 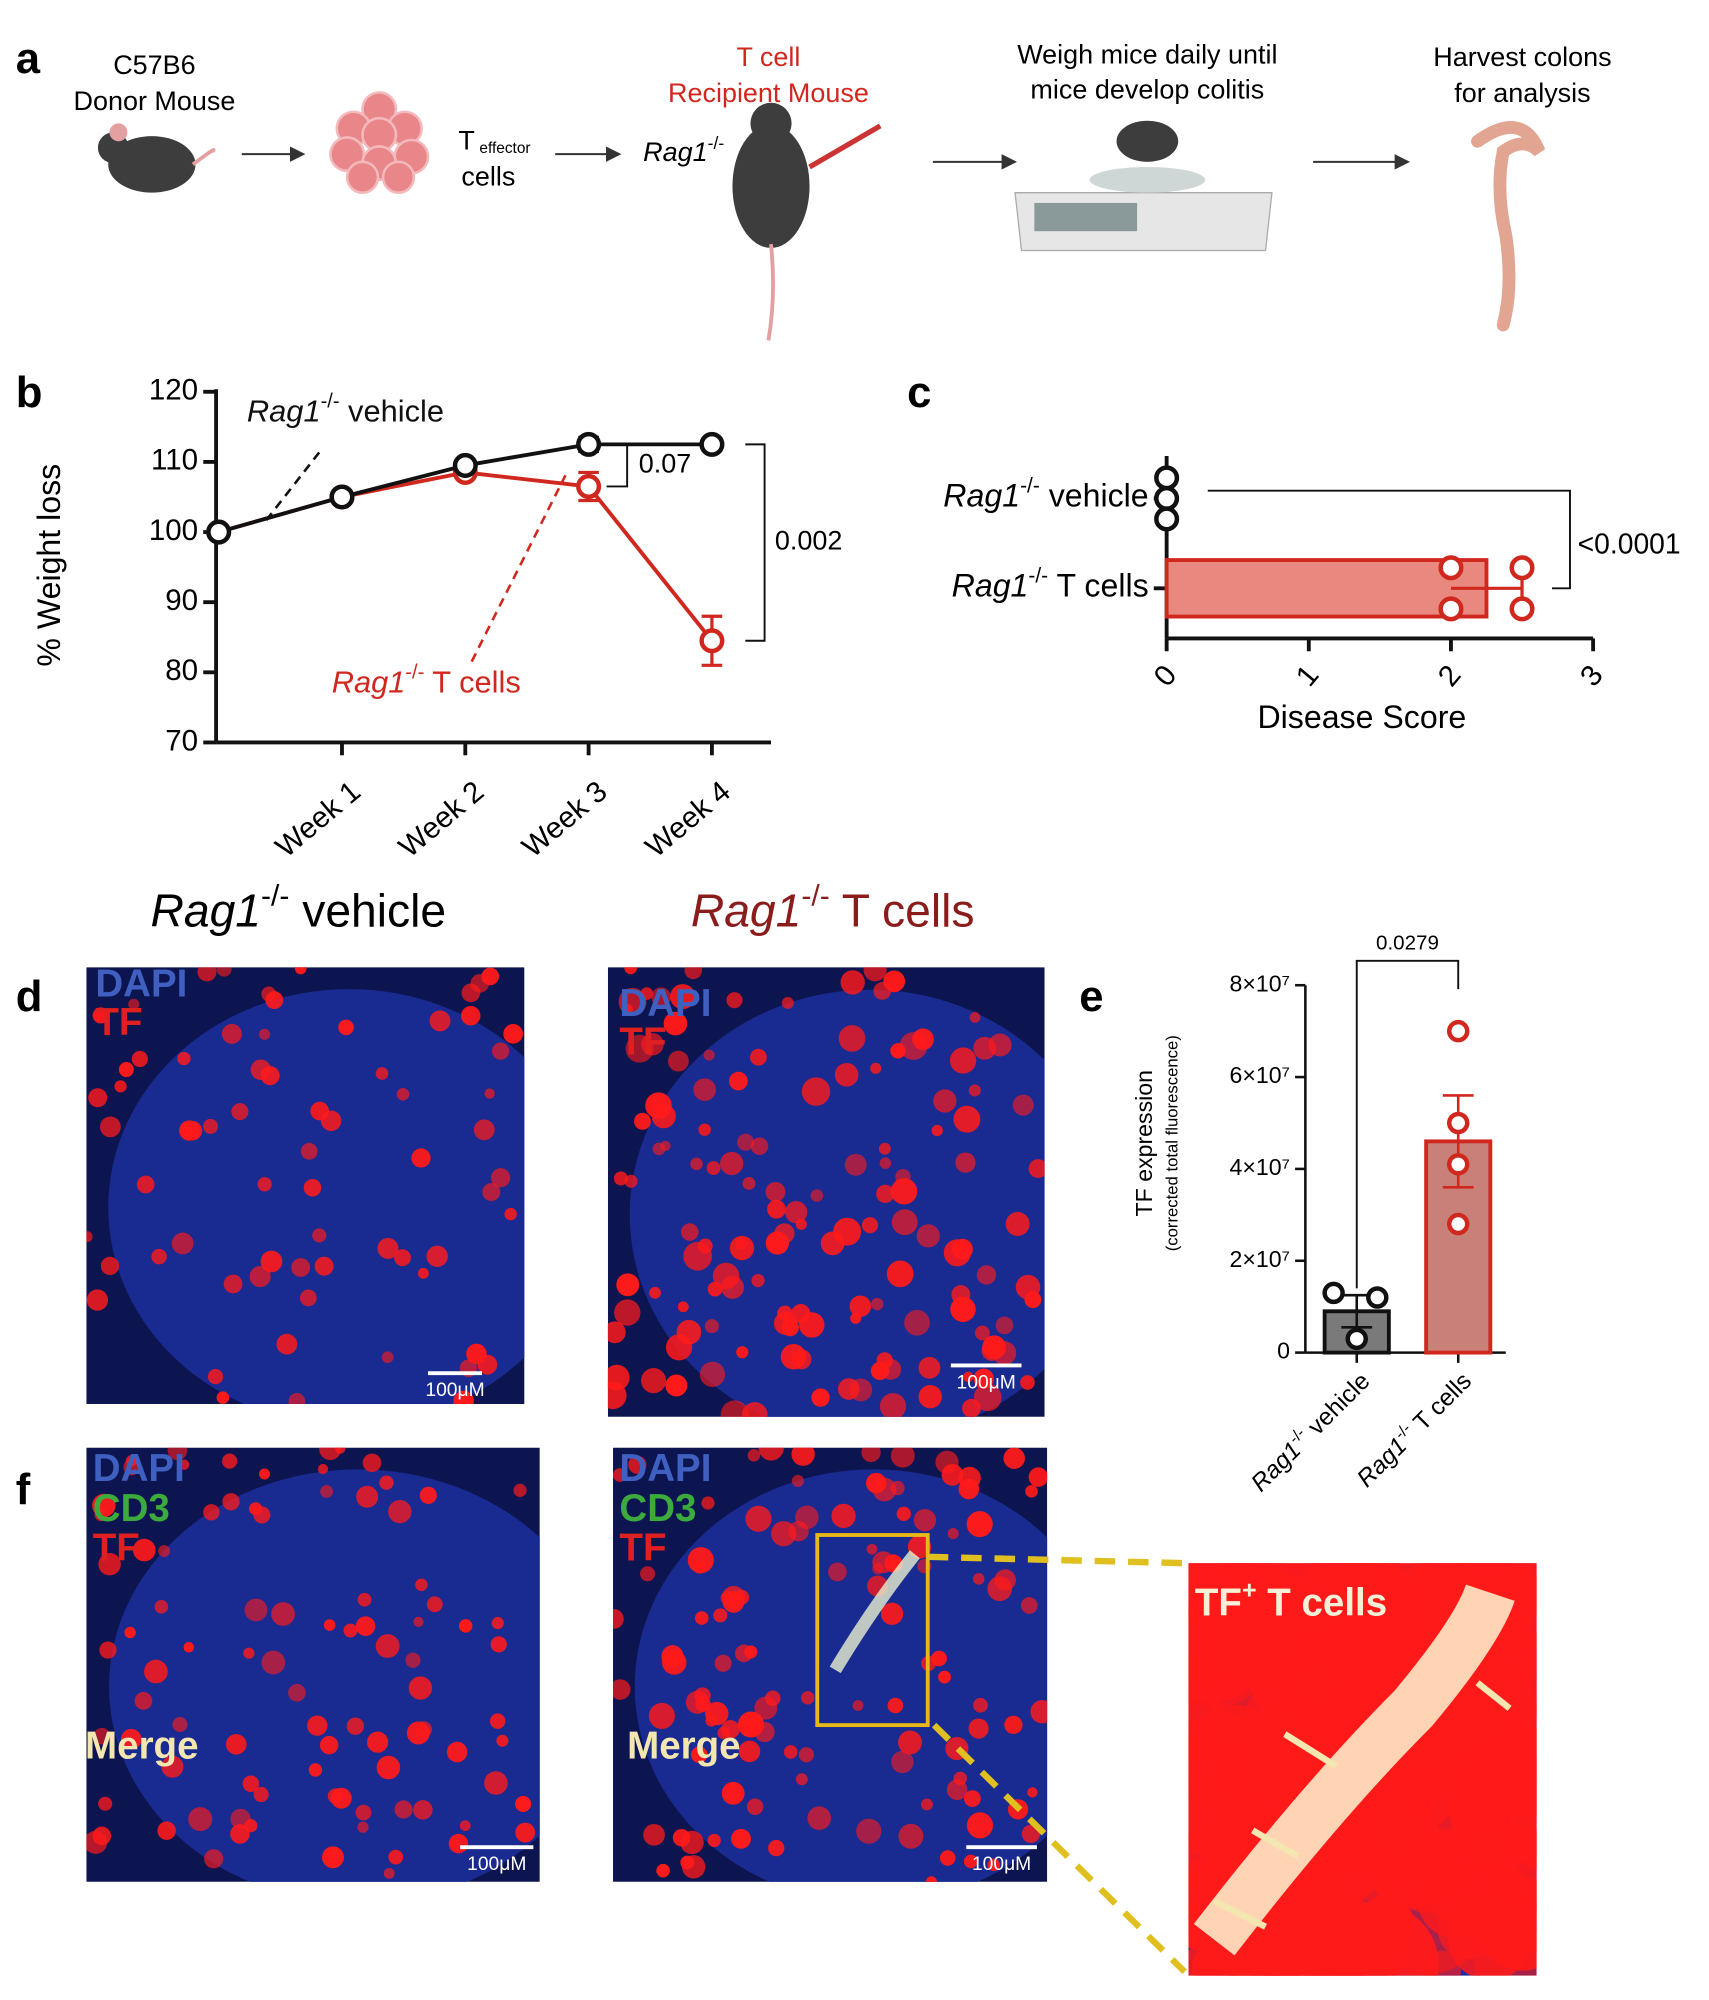 I want to click on mouse-icon, so click(x=807, y=221).